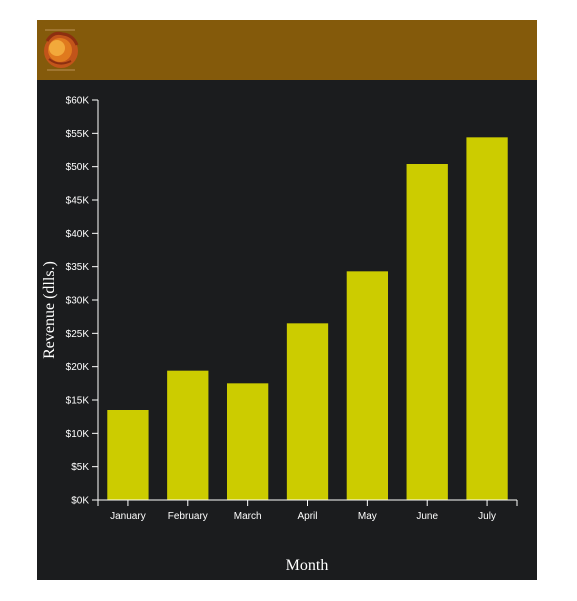 The image size is (577, 601). I want to click on x-tick-label: June, so click(427, 516).